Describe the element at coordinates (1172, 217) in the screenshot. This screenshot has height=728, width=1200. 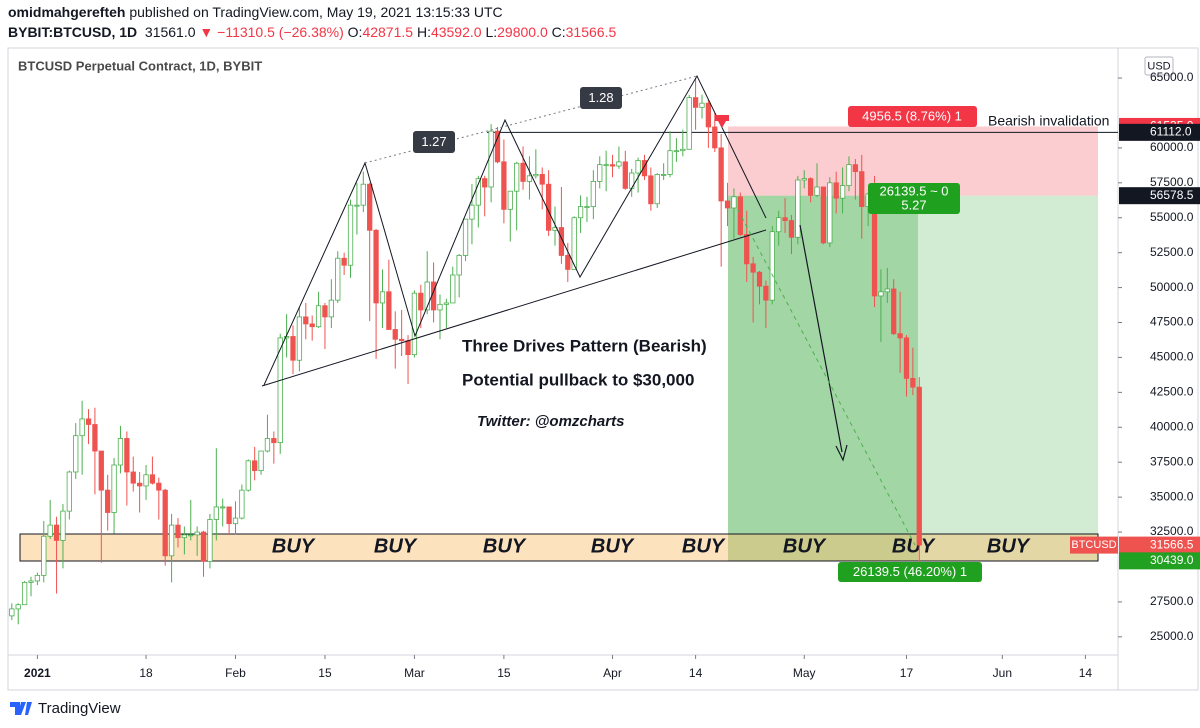
I see `y-tick-label: 55000.0` at that location.